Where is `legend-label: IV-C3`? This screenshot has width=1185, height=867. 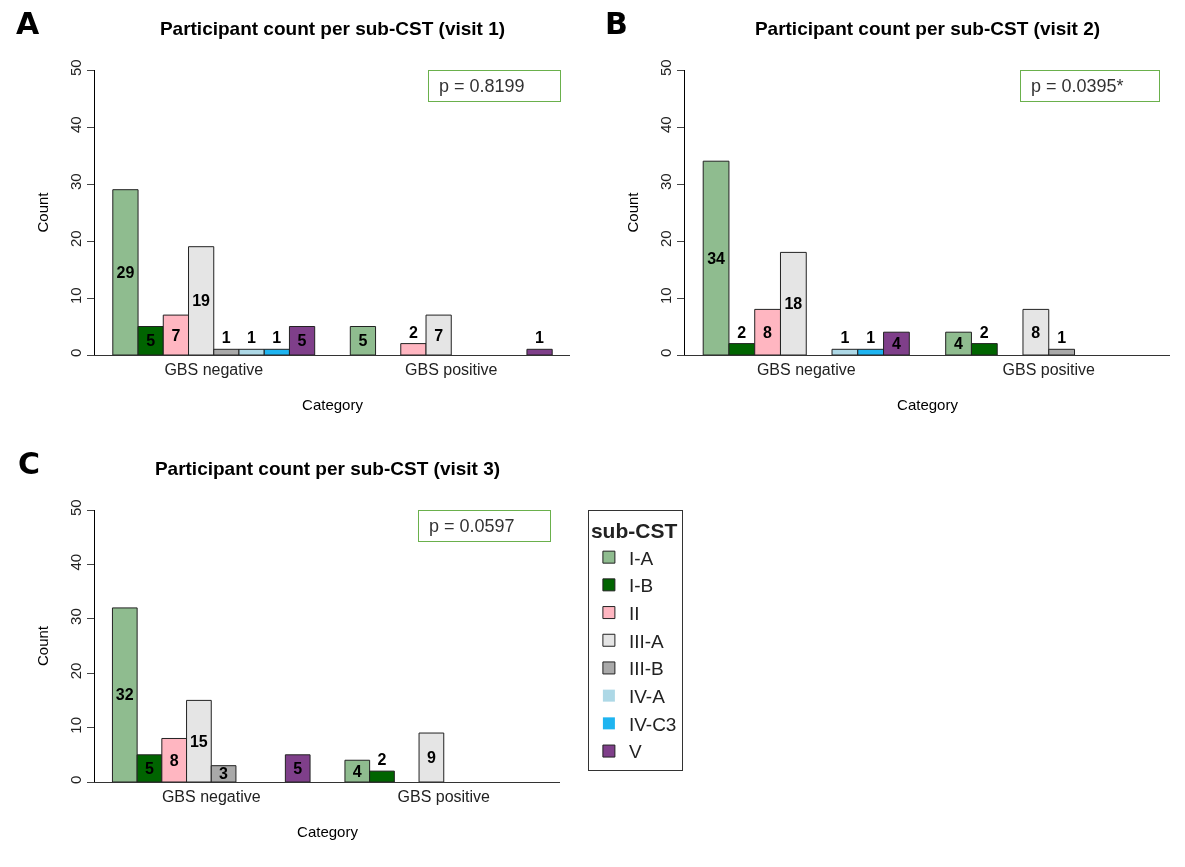
legend-label: IV-C3 is located at coordinates (652, 724).